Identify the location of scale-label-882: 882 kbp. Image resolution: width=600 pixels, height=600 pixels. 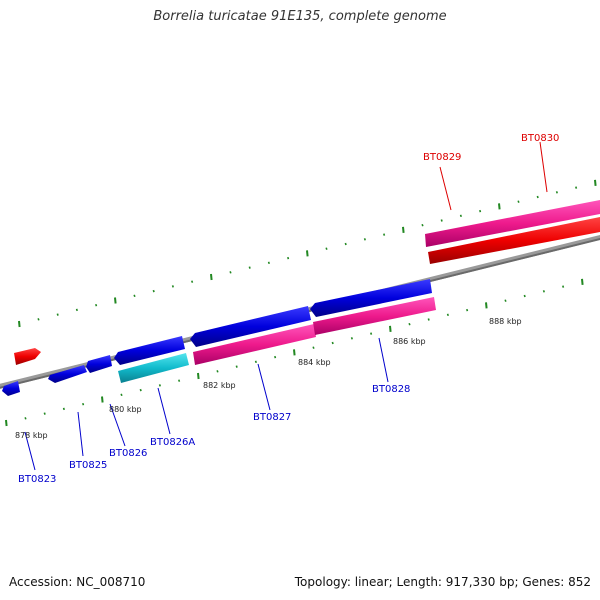
(219, 385).